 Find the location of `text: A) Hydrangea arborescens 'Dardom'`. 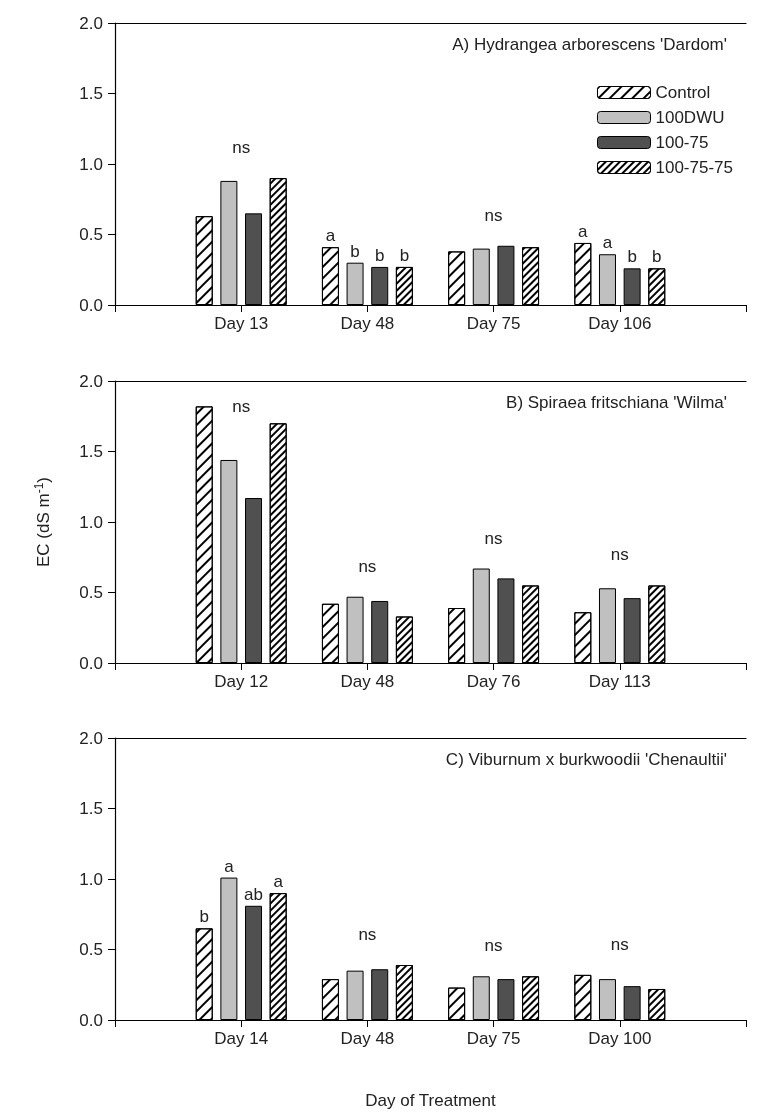

text: A) Hydrangea arborescens 'Dardom' is located at coordinates (589, 44).